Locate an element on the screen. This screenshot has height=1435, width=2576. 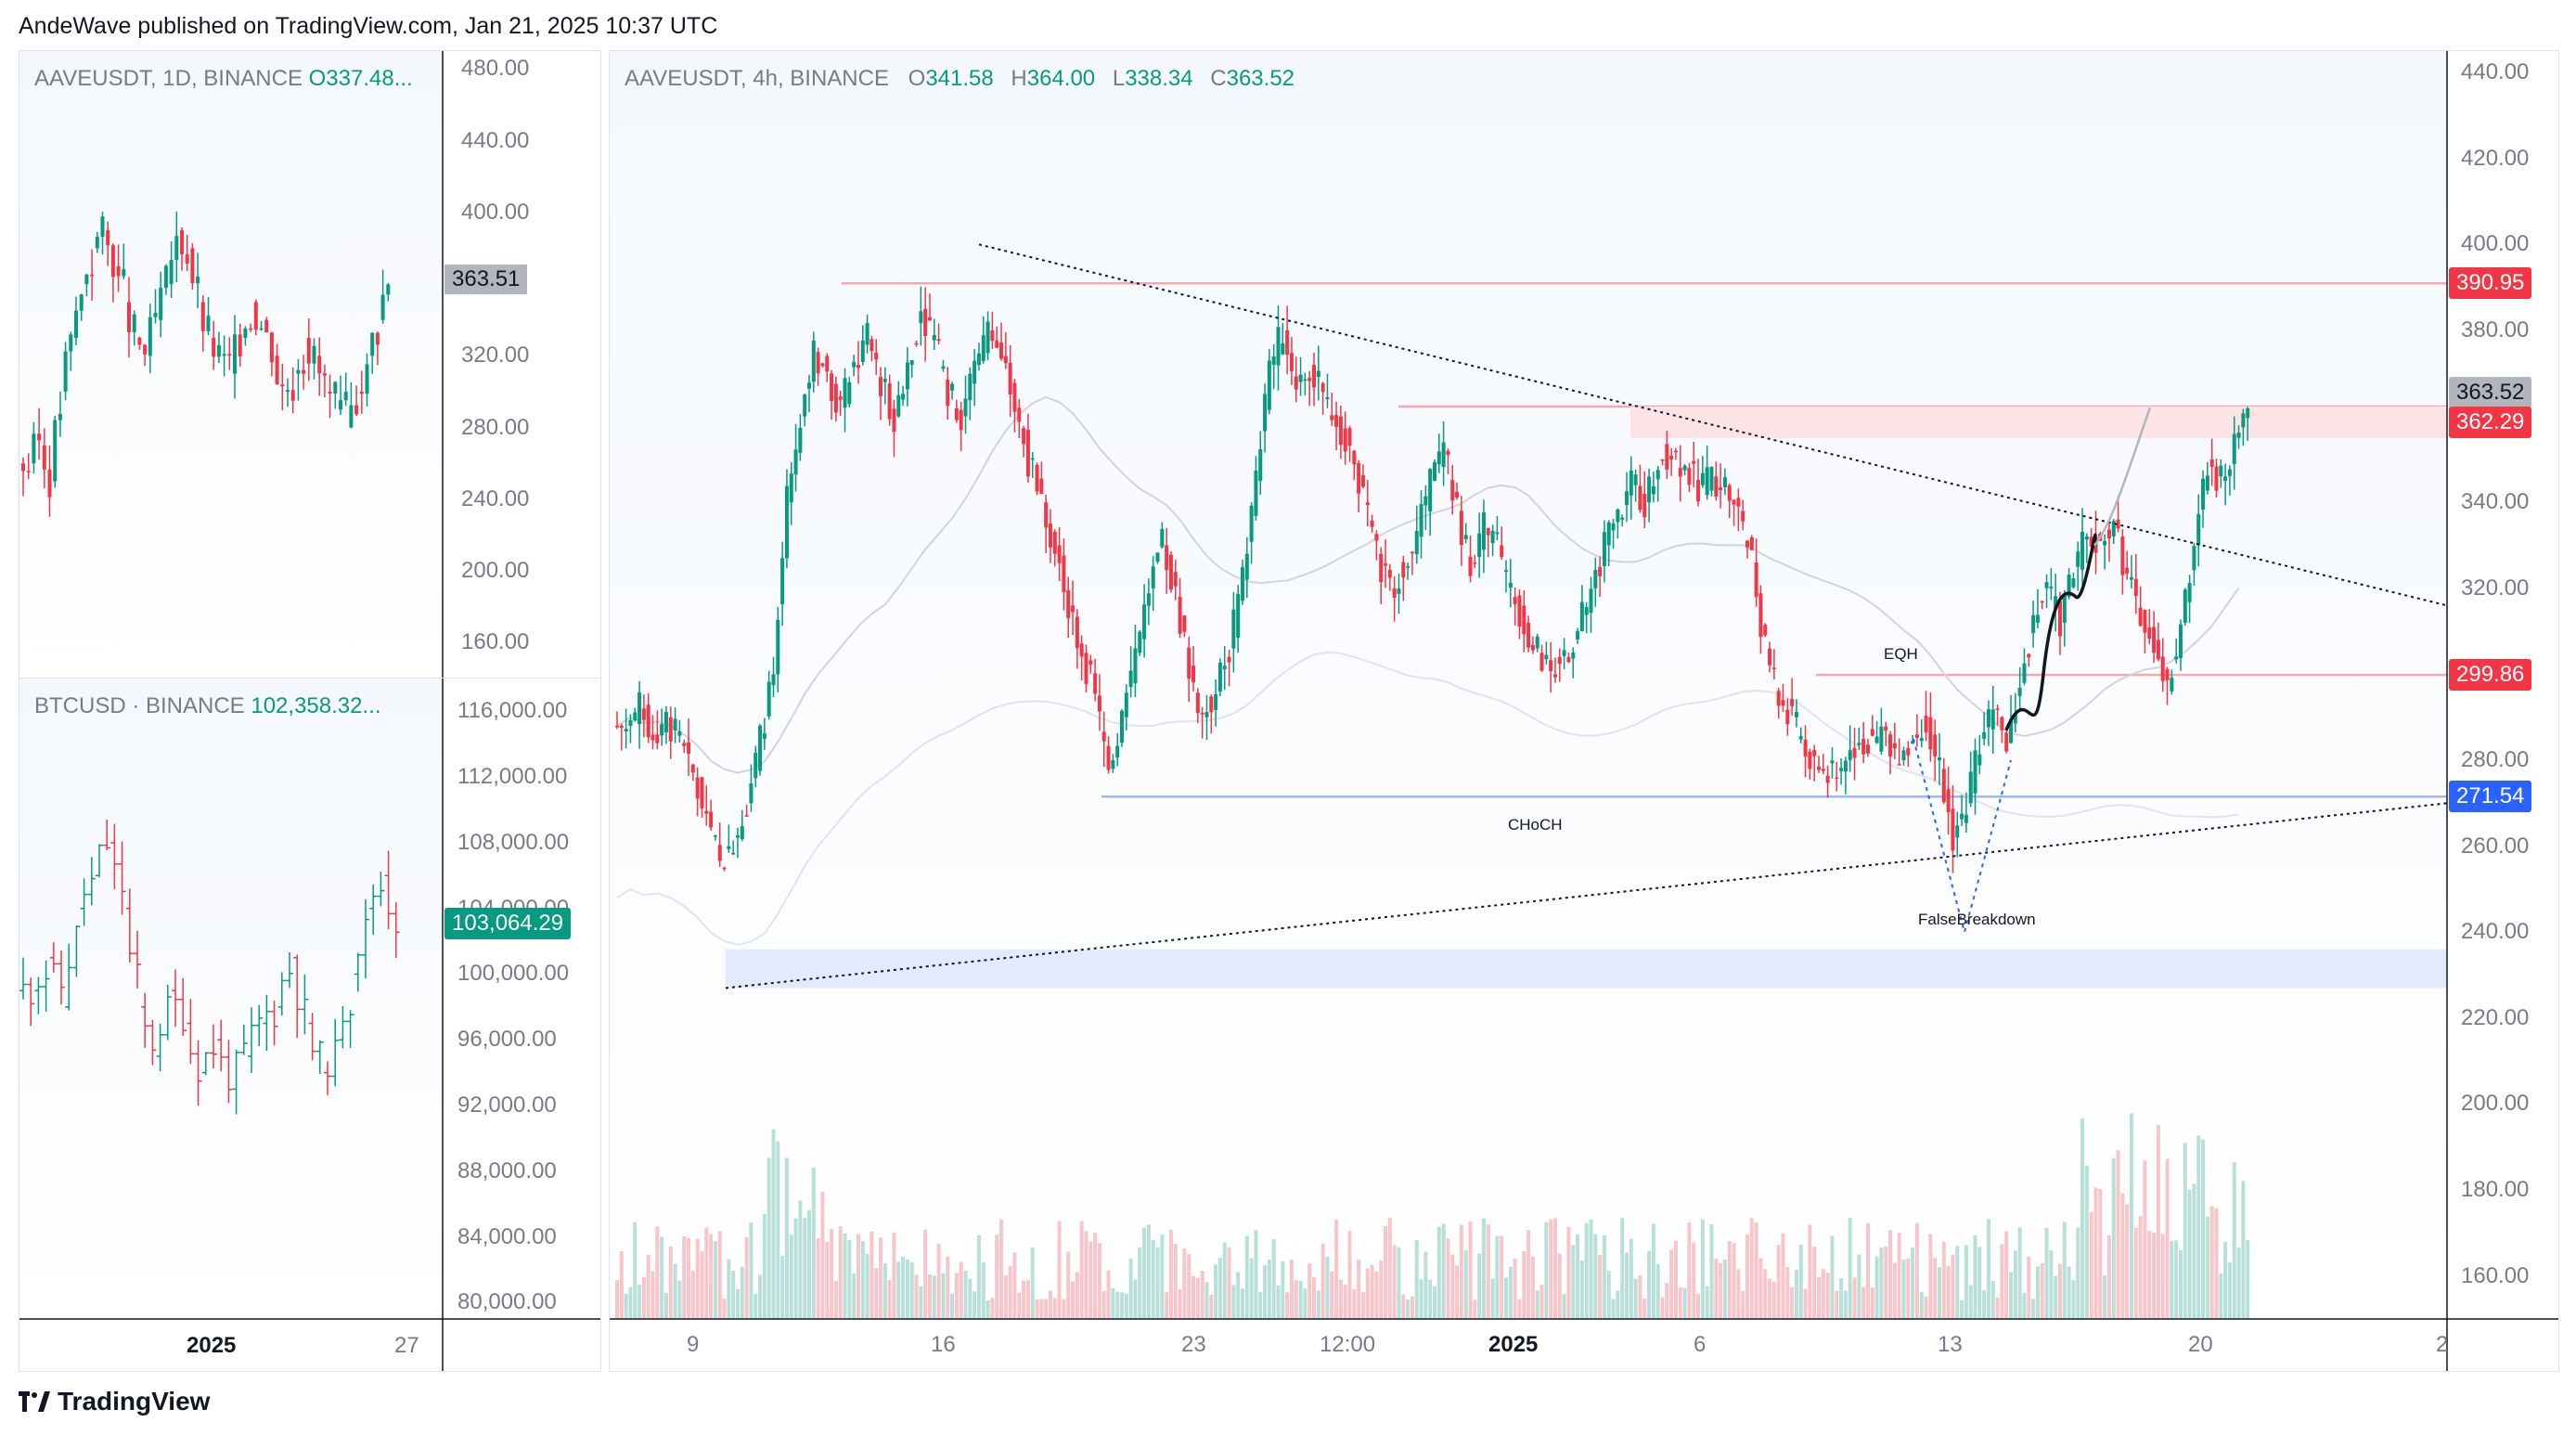
descending-trendline is located at coordinates (1713, 425).